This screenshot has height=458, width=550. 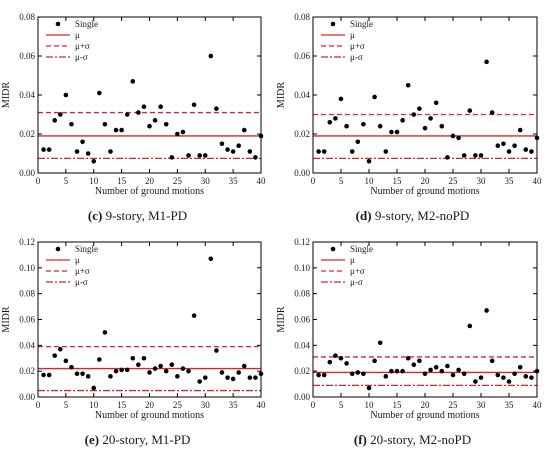 I want to click on legend-marker-single, so click(x=333, y=24).